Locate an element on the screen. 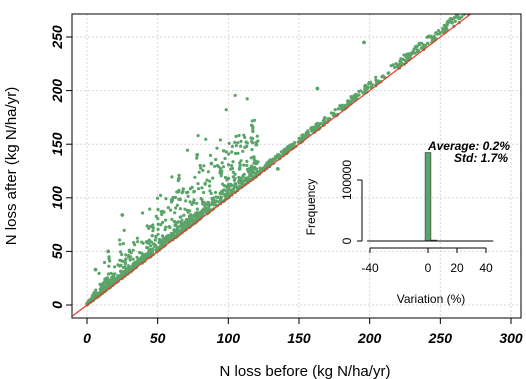 Image resolution: width=526 pixels, height=379 pixels. x-tick-label: 0 is located at coordinates (87, 338).